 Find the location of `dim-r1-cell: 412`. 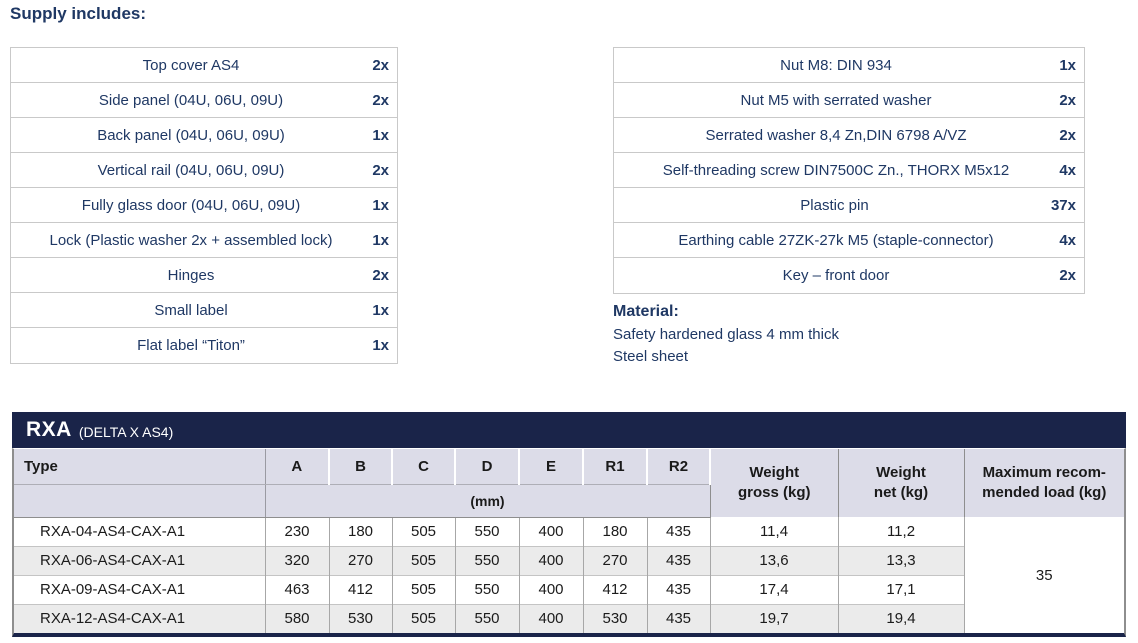

dim-r1-cell: 412 is located at coordinates (615, 589).